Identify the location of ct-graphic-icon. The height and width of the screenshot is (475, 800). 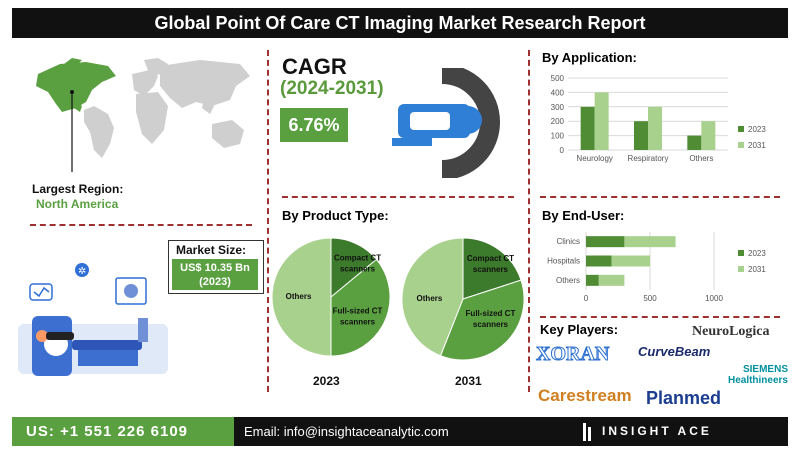
(446, 123).